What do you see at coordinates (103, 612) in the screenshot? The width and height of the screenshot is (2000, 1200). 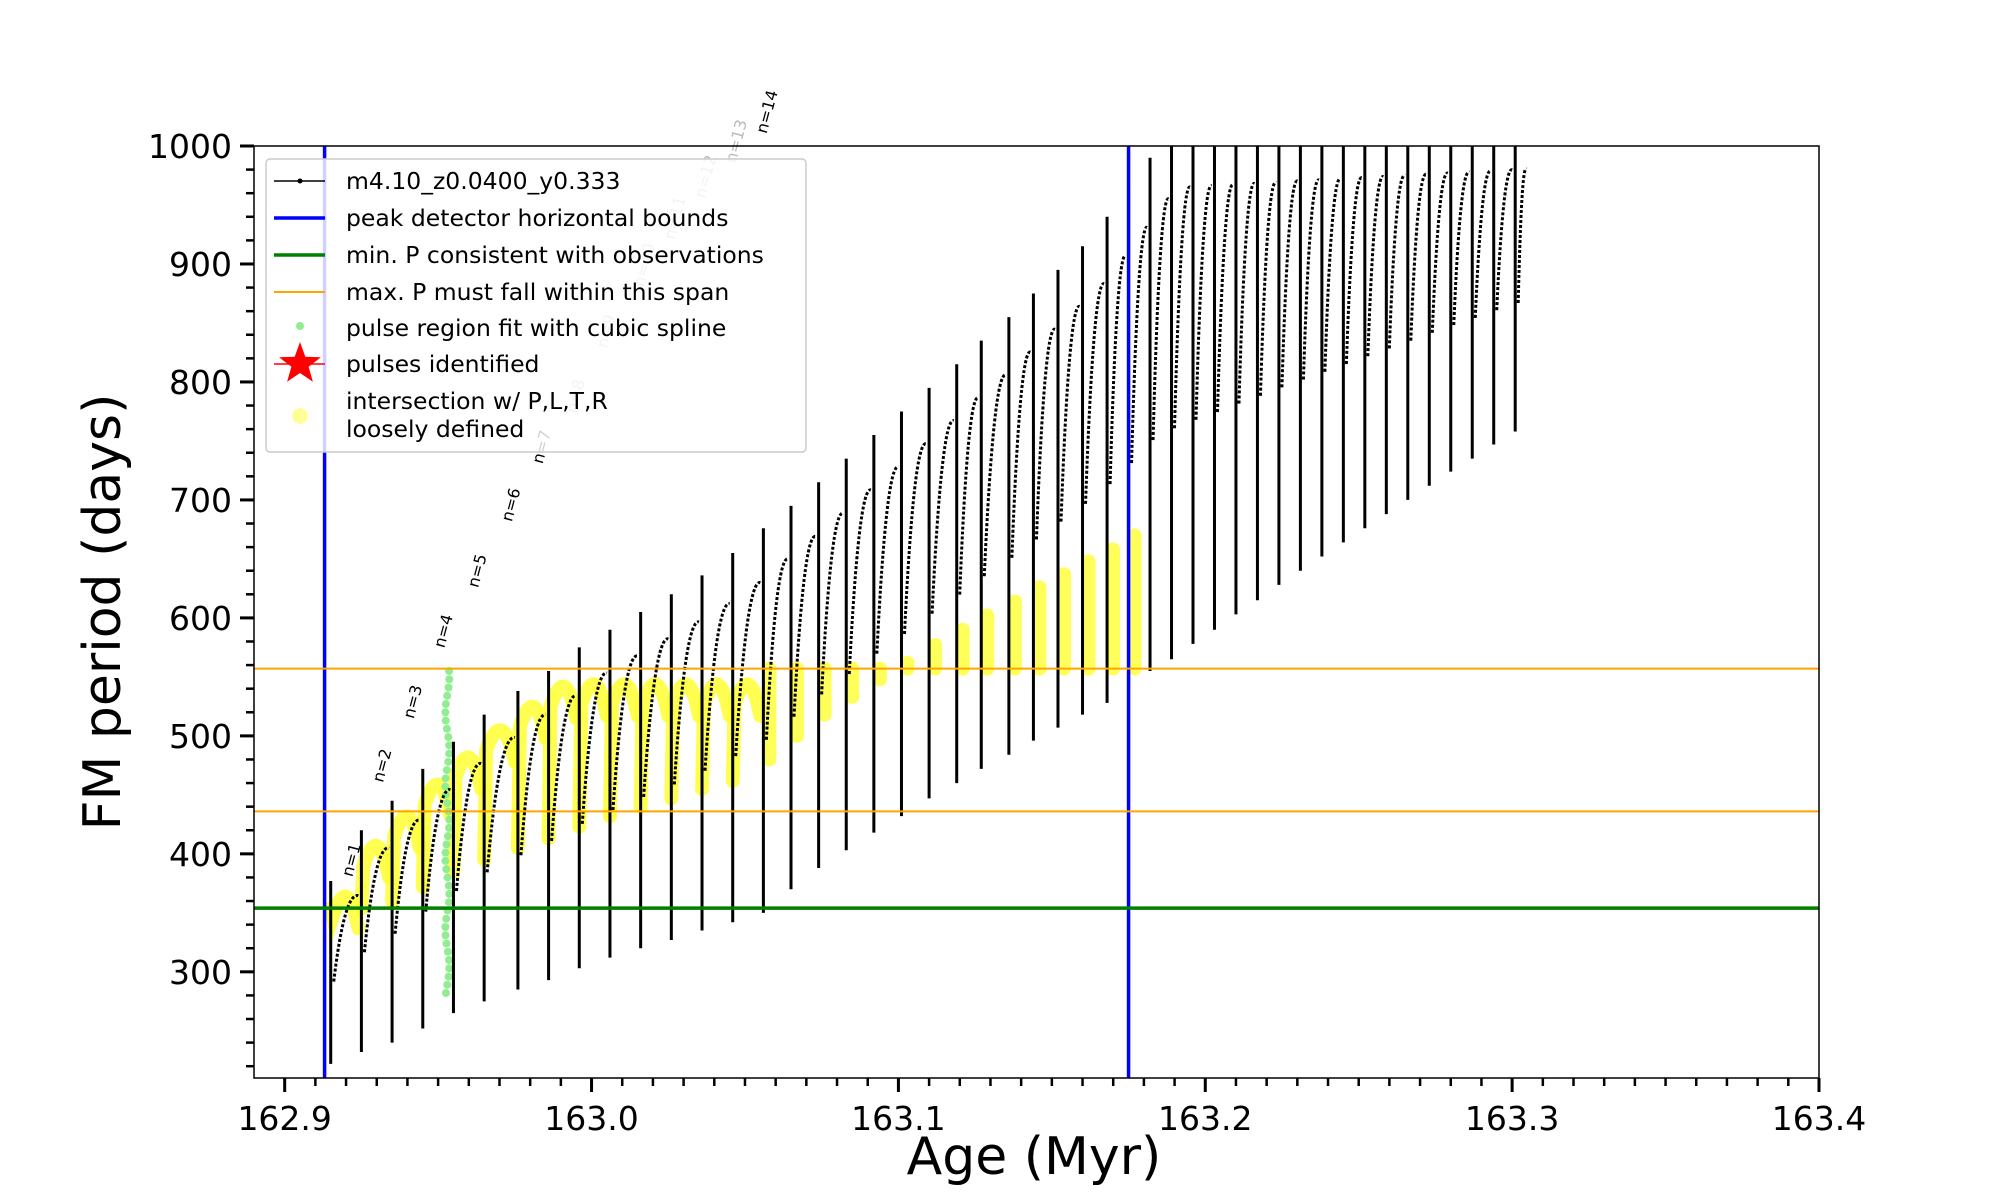 I see `y-axis-label: FM period (days)` at bounding box center [103, 612].